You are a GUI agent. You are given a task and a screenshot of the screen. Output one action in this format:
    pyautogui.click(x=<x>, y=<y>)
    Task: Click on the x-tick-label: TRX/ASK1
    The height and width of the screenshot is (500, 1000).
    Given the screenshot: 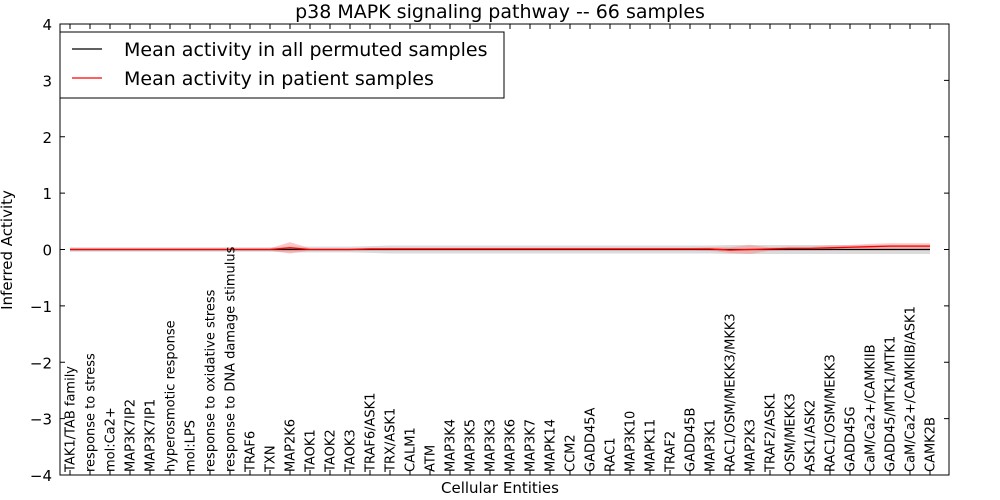 What is the action you would take?
    pyautogui.click(x=391, y=440)
    